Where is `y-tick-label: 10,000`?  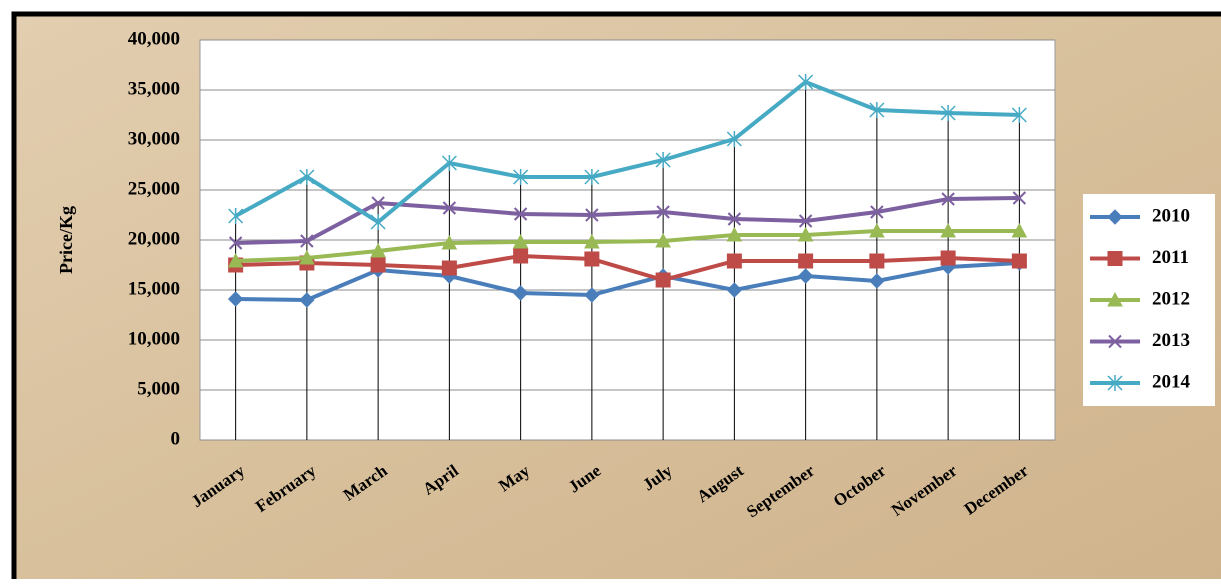 y-tick-label: 10,000 is located at coordinates (154, 338).